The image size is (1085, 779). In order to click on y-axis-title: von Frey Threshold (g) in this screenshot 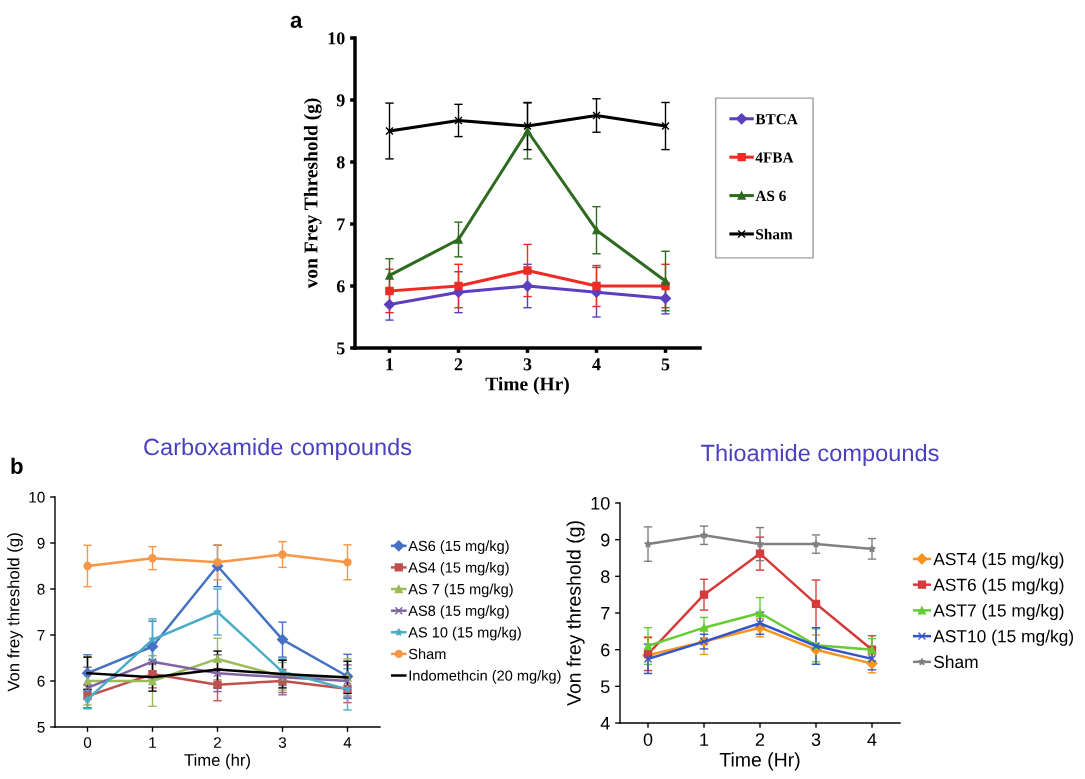, I will do `click(312, 193)`.